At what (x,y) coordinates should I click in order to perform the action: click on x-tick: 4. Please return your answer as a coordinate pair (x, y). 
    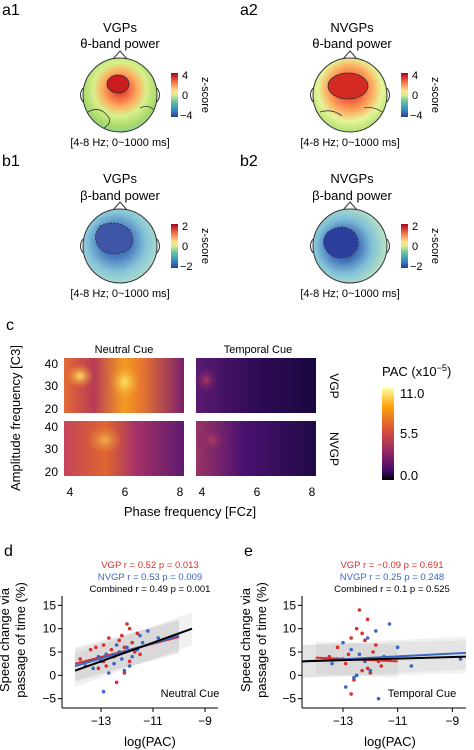
    Looking at the image, I should click on (70, 492).